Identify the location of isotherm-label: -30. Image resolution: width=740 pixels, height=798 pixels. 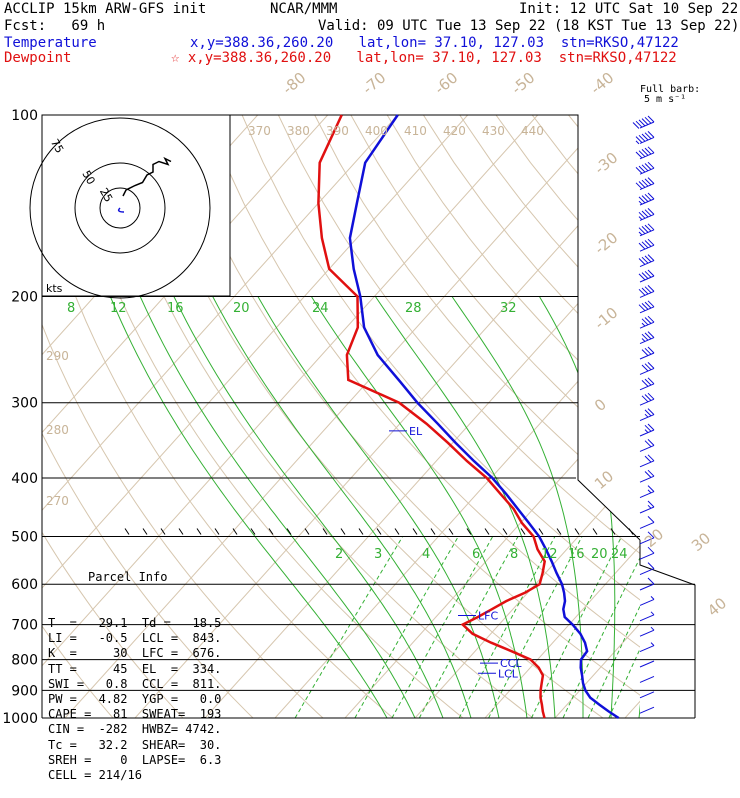
(606, 164).